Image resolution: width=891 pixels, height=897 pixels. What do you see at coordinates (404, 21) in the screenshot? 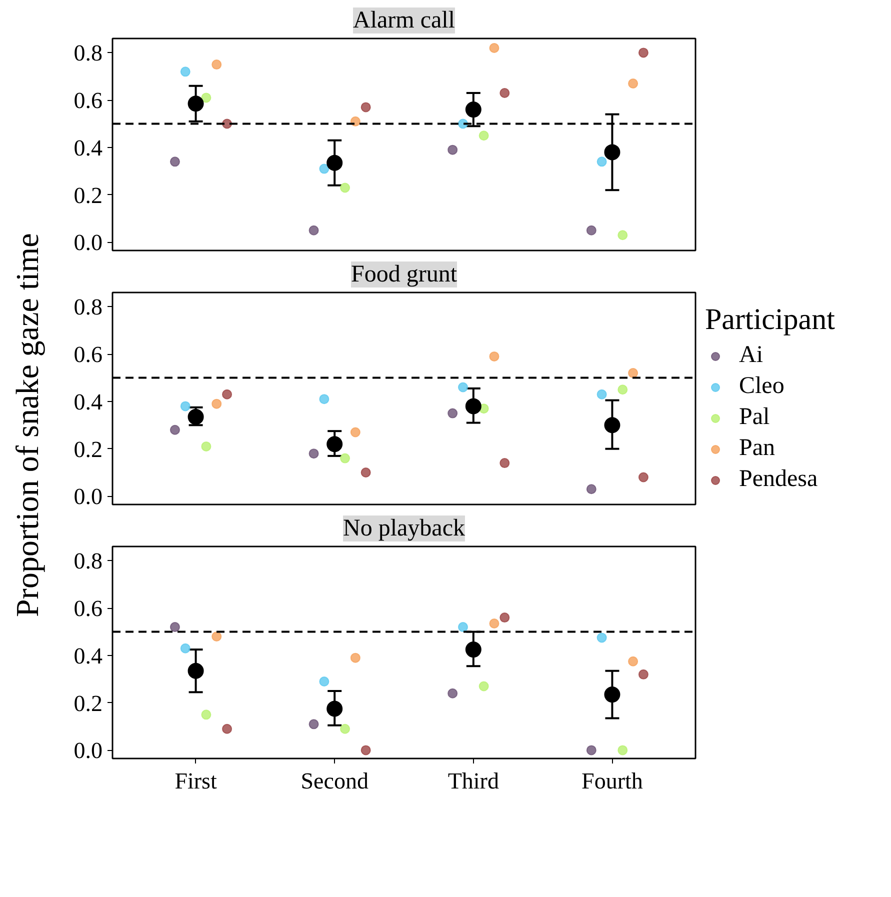
I see `chart-title: Alarm call` at bounding box center [404, 21].